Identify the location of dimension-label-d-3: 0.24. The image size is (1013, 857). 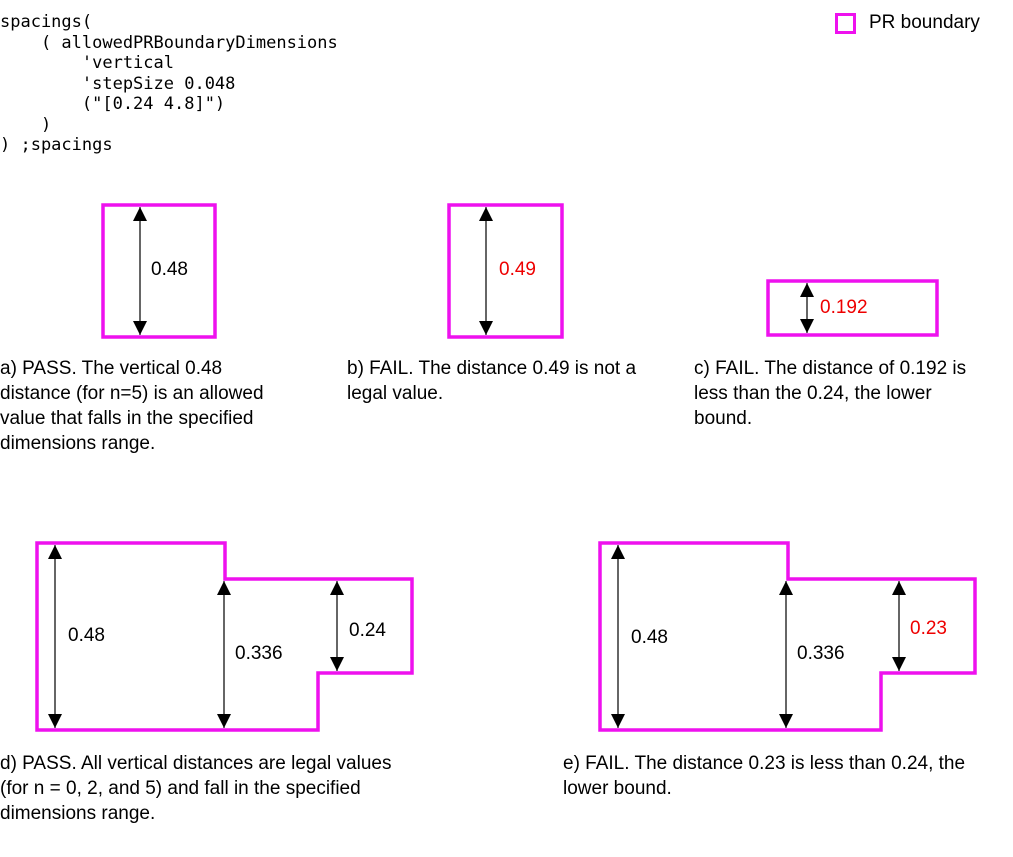
(367, 630).